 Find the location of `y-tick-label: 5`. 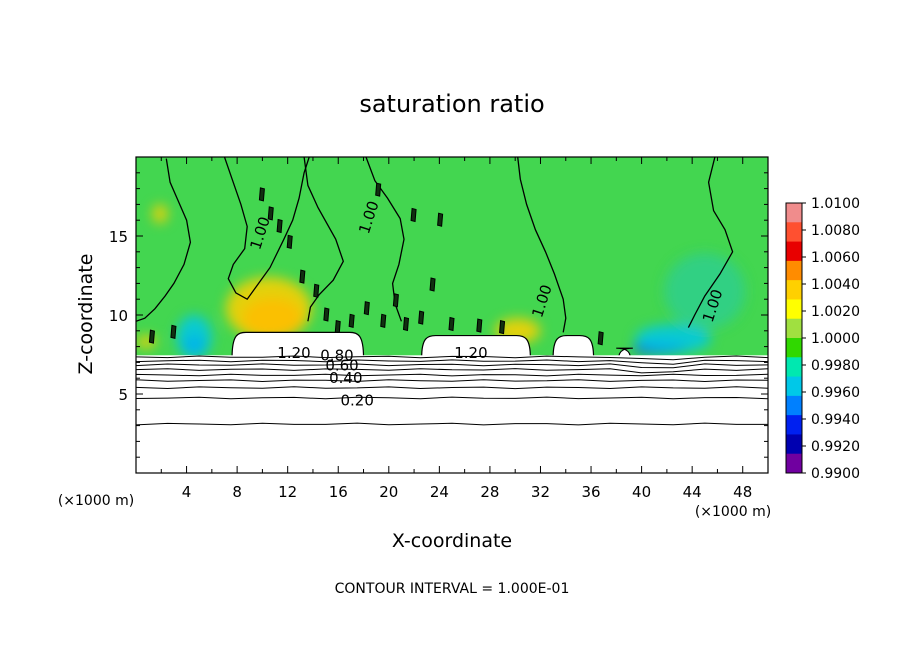

y-tick-label: 5 is located at coordinates (123, 395).